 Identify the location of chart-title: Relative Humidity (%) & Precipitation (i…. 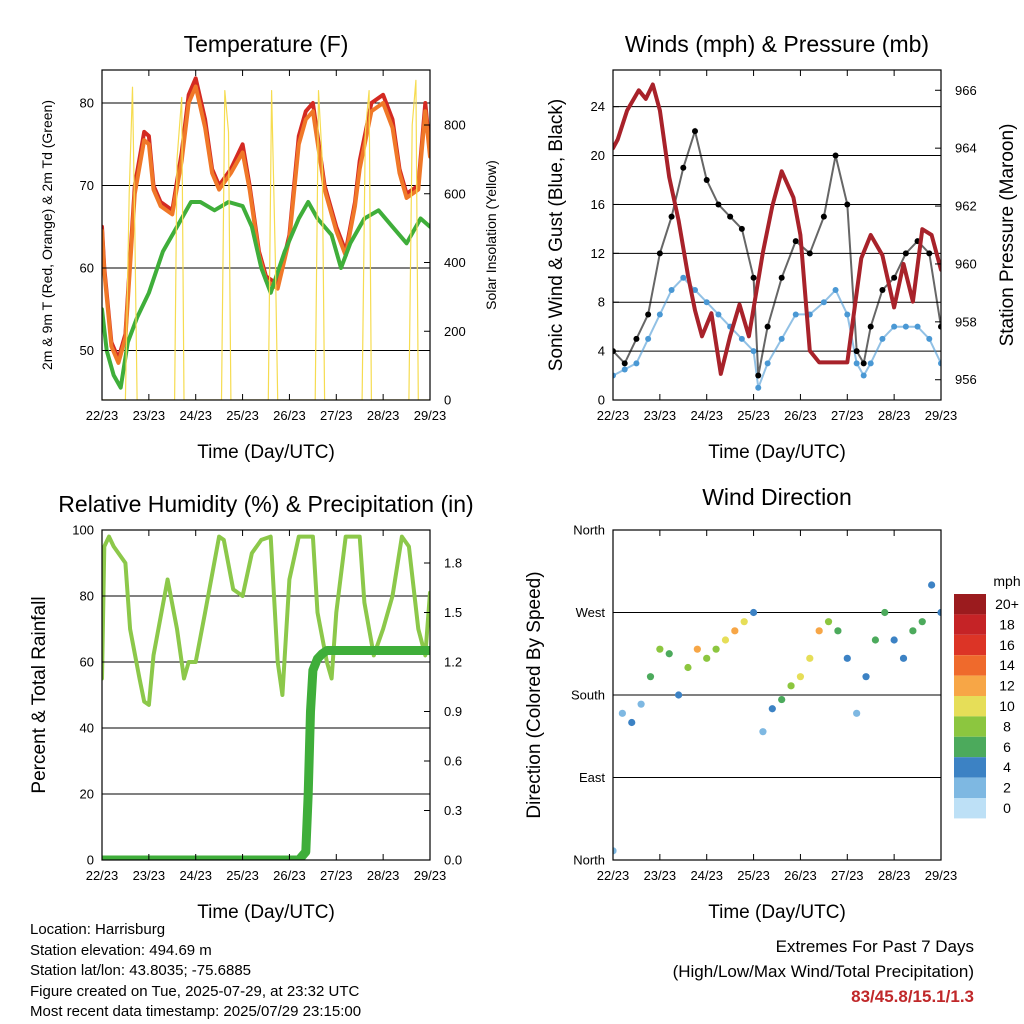
(265, 504).